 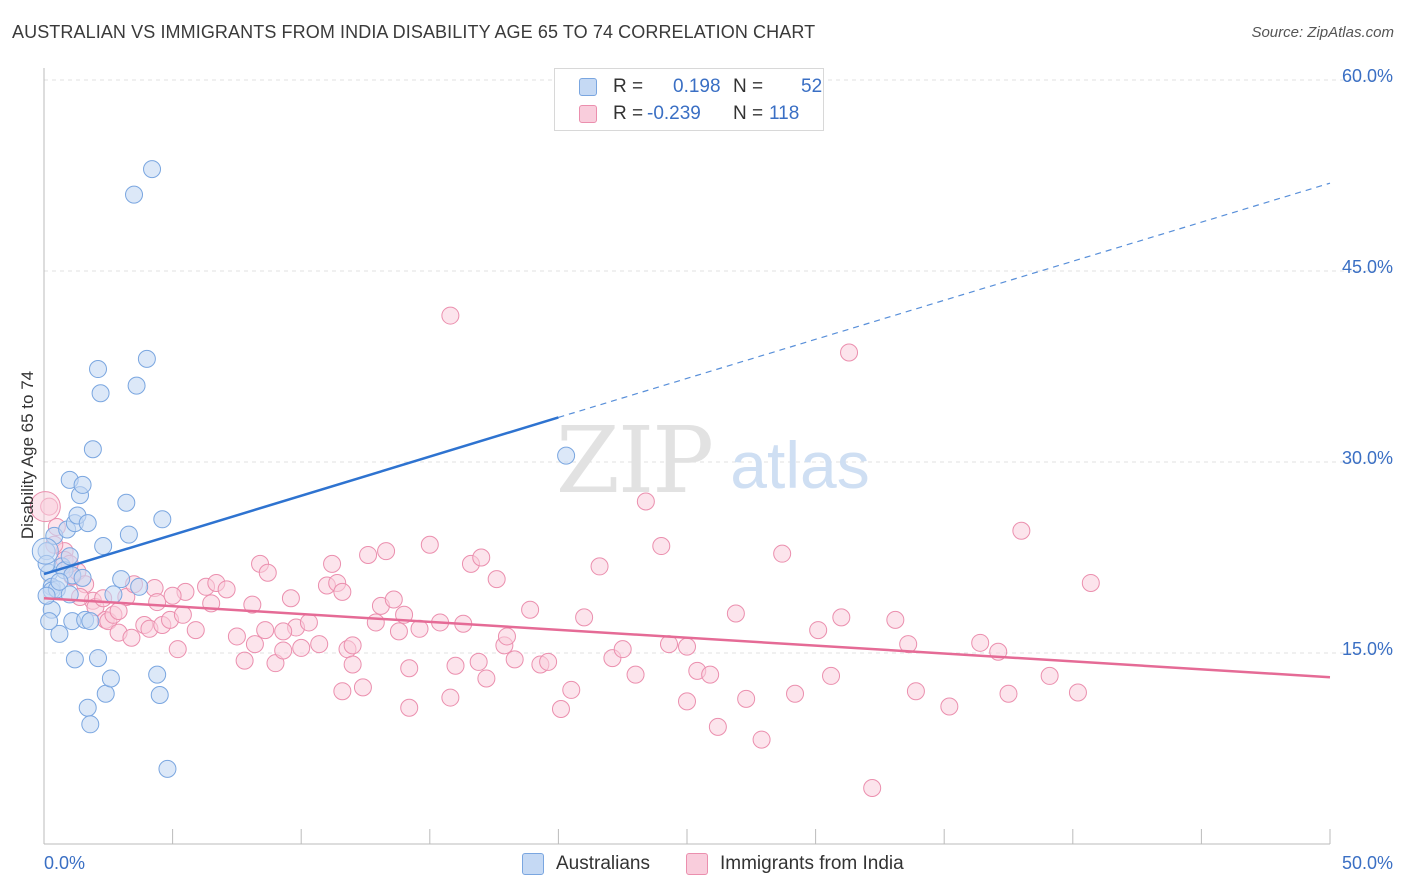 I want to click on trend-line-australians, so click(x=301, y=496).